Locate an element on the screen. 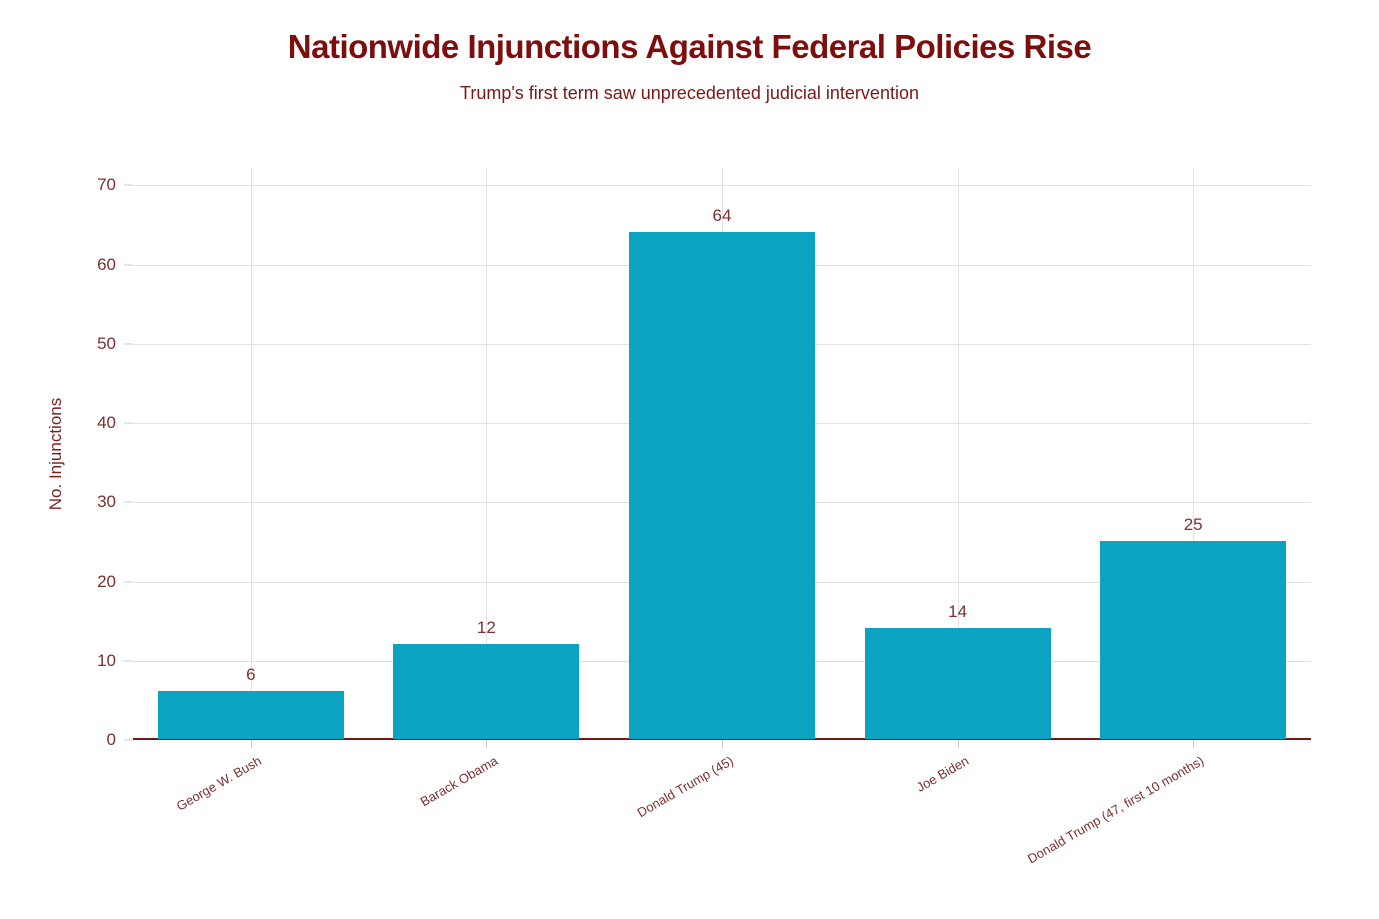  y-tick-label: 30 is located at coordinates (106, 502).